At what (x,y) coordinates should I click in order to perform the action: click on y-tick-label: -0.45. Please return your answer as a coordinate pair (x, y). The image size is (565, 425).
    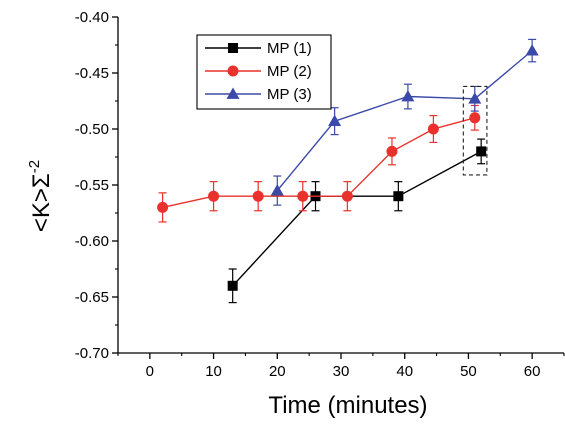
    Looking at the image, I should click on (92, 73).